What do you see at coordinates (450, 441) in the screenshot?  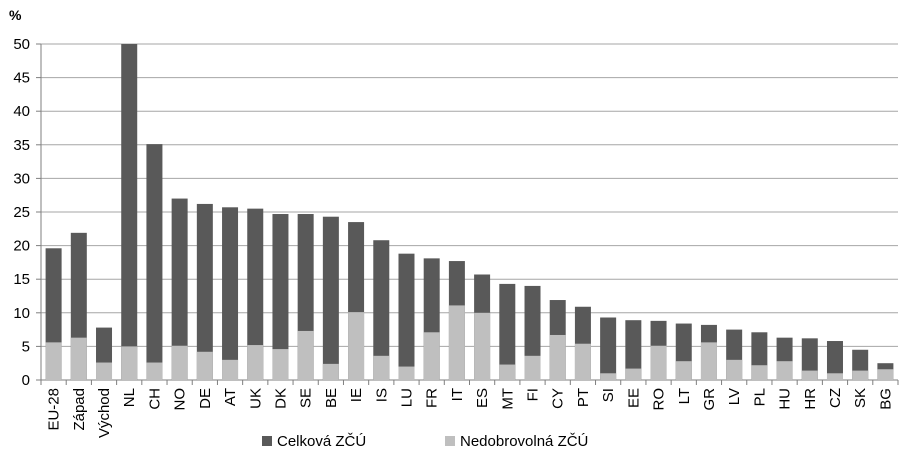 I see `legend-swatch-nedobrovolna` at bounding box center [450, 441].